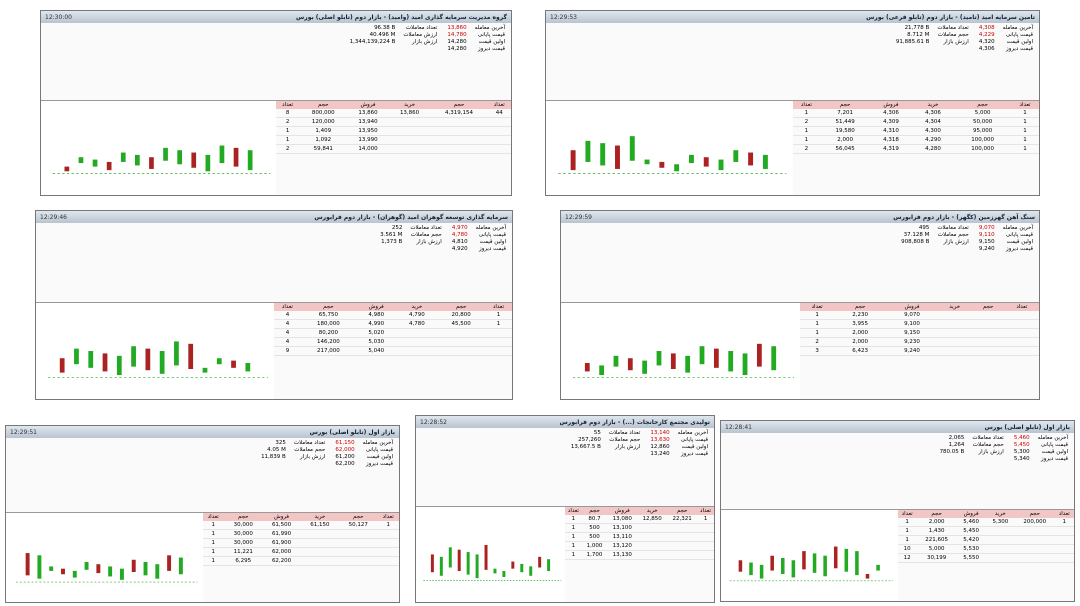 Image resolution: width=1080 pixels, height=606 pixels. What do you see at coordinates (639, 537) in the screenshot?
I see `order-row: 1 500 13,110` at bounding box center [639, 537].